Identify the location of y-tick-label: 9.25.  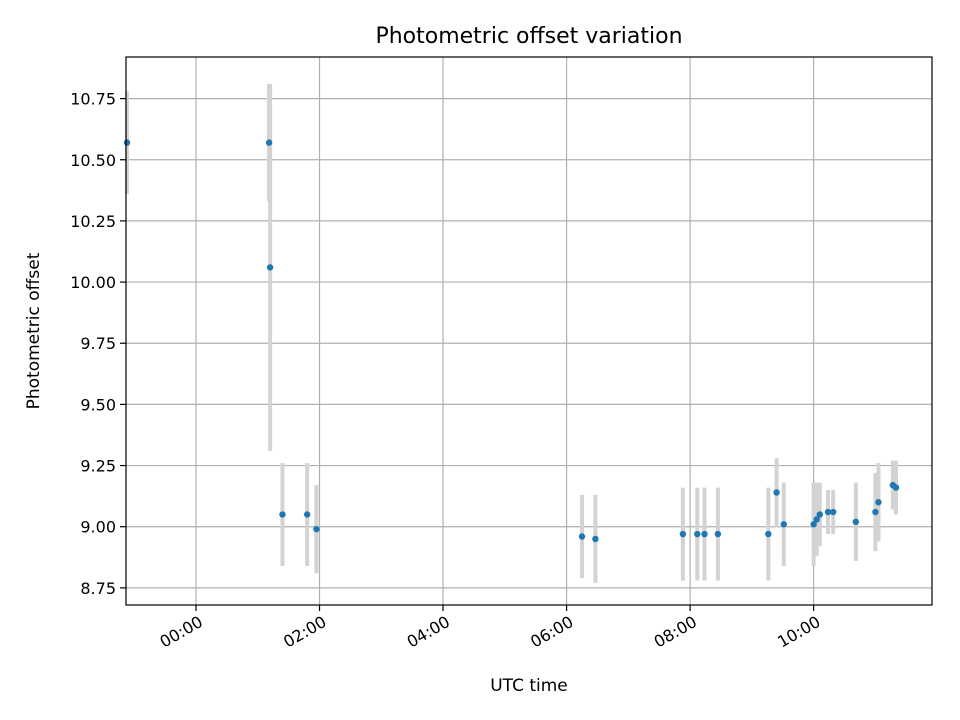
(98, 466).